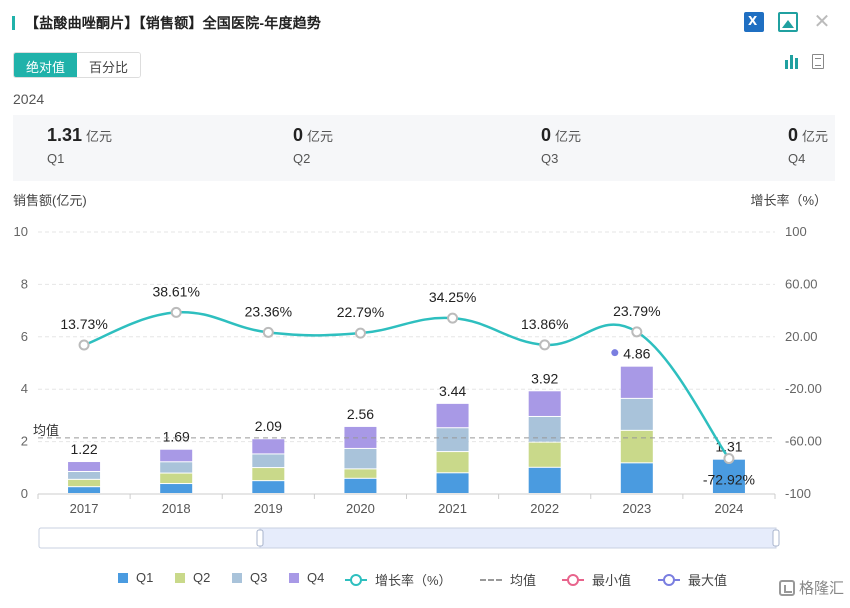 This screenshot has height=608, width=850. Describe the element at coordinates (550, 158) in the screenshot. I see `summary-quarter: Q3` at that location.